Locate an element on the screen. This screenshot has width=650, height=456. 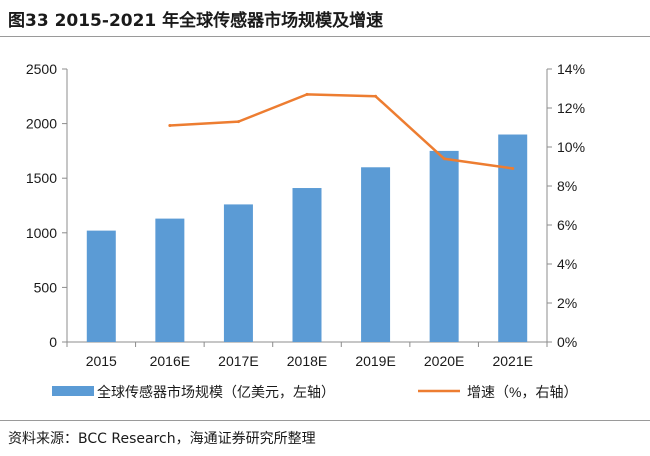
y-right-tick-label: 14% is located at coordinates (571, 69).